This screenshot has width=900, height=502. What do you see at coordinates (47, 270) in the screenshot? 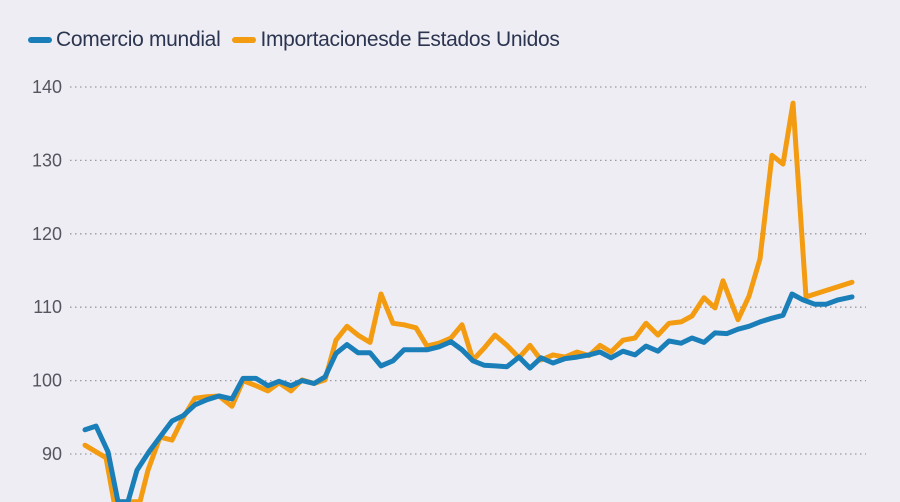
I see `y-axis-tick-labels: 90 100 110 120 130 140` at bounding box center [47, 270].